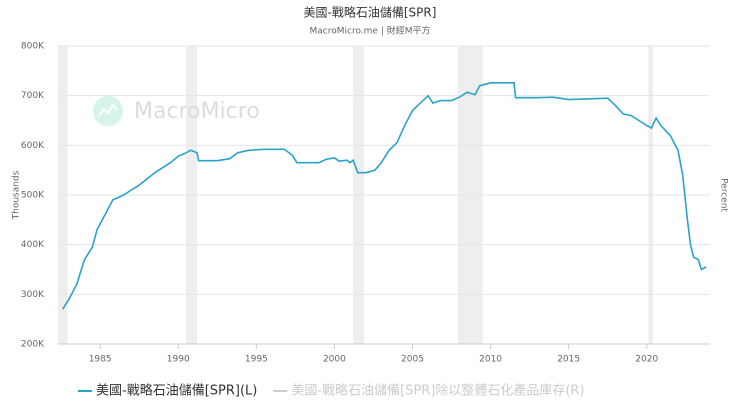 The image size is (740, 420). Describe the element at coordinates (33, 146) in the screenshot. I see `y-tick-label: 600K` at that location.